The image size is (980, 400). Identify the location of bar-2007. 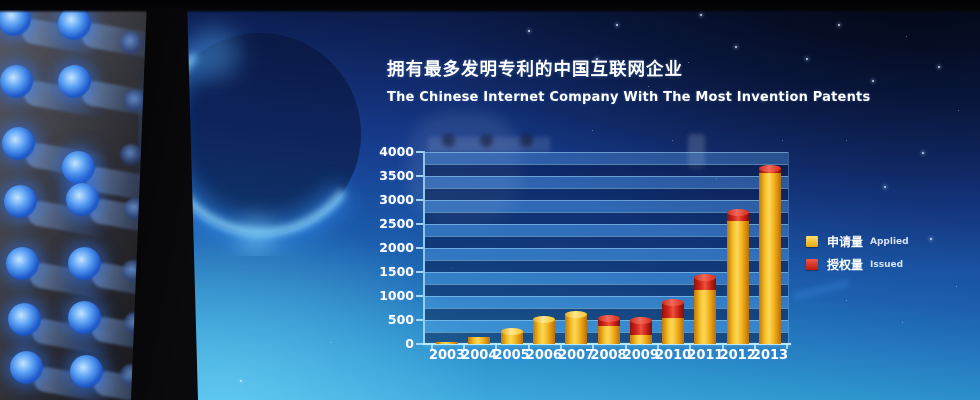
(576, 327).